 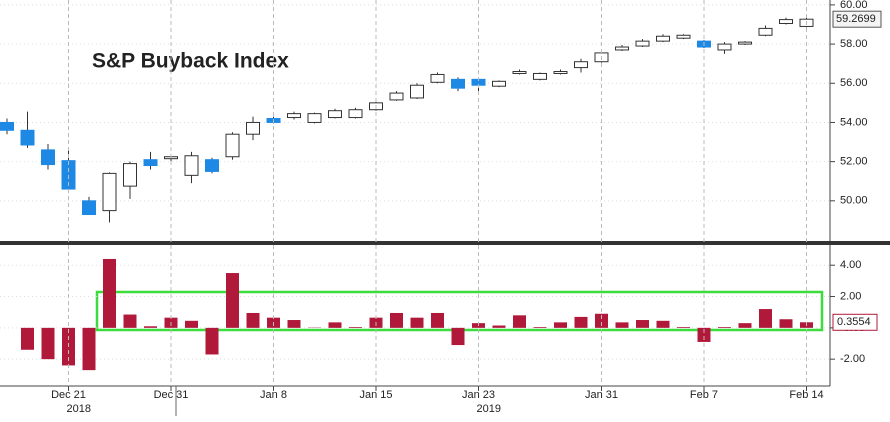 I want to click on x-tick-label: Jan 15, so click(x=375, y=395).